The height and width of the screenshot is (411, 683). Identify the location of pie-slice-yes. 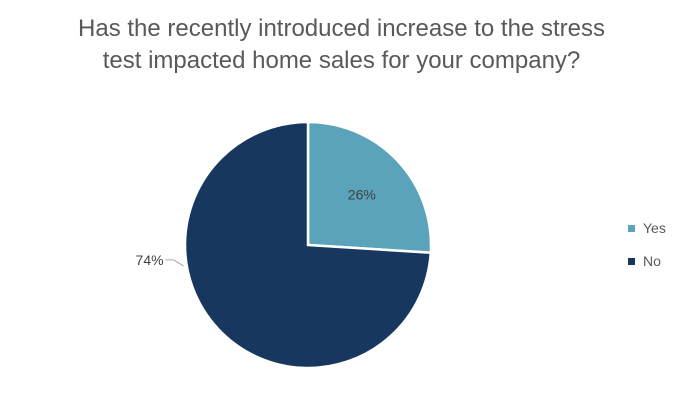
(369, 187).